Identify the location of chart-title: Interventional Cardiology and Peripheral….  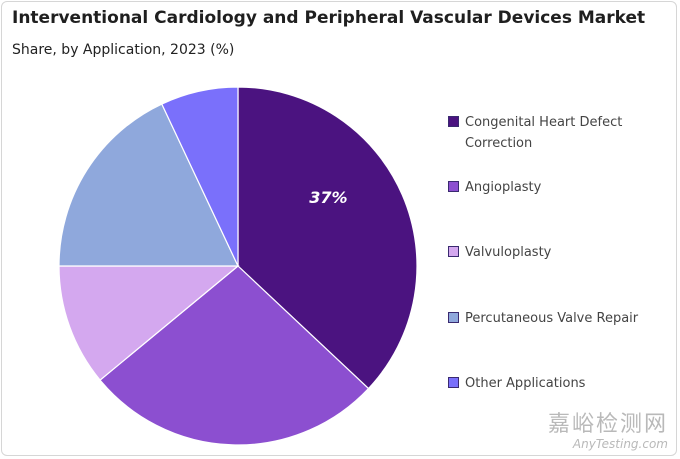
(329, 18).